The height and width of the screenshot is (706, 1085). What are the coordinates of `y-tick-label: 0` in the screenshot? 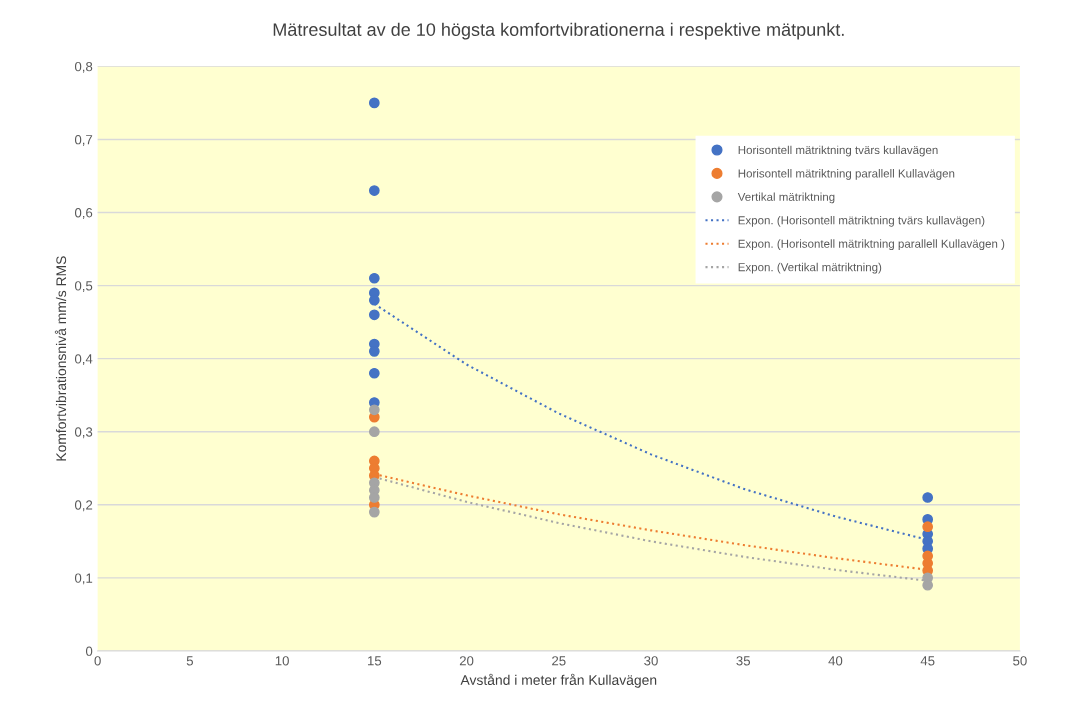 It's located at (89, 651).